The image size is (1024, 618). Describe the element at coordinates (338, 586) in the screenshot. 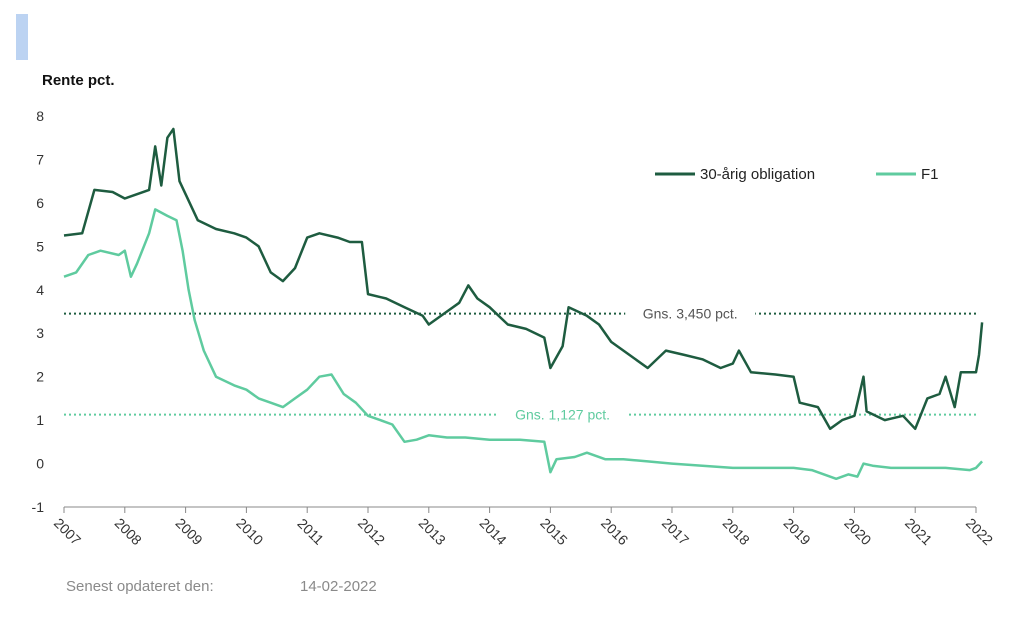

I see `updated-date: 14-02-2022` at that location.